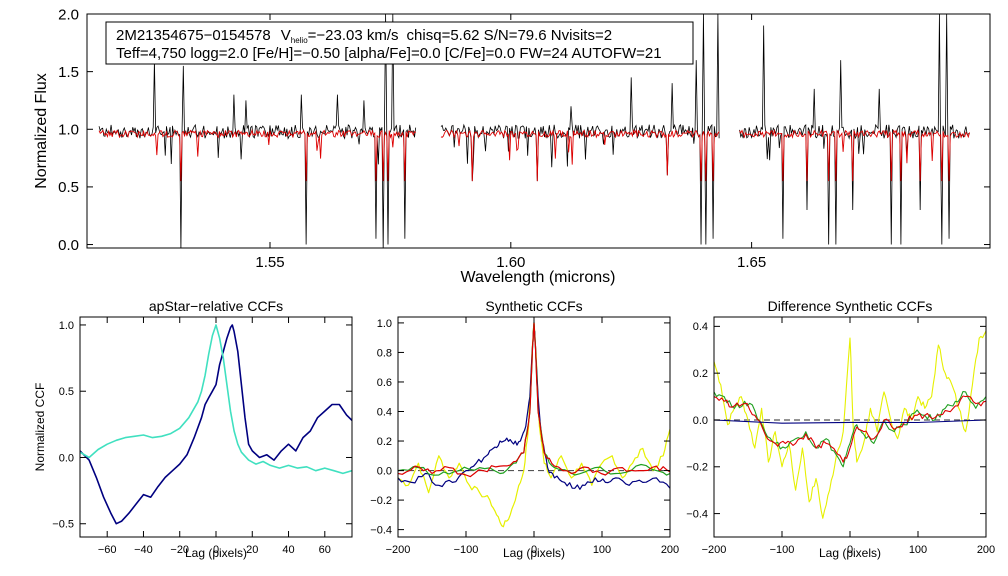 This screenshot has height=576, width=1008. What do you see at coordinates (537, 277) in the screenshot?
I see `spectrum-x-axis-label: Wavelength (microns)` at bounding box center [537, 277].